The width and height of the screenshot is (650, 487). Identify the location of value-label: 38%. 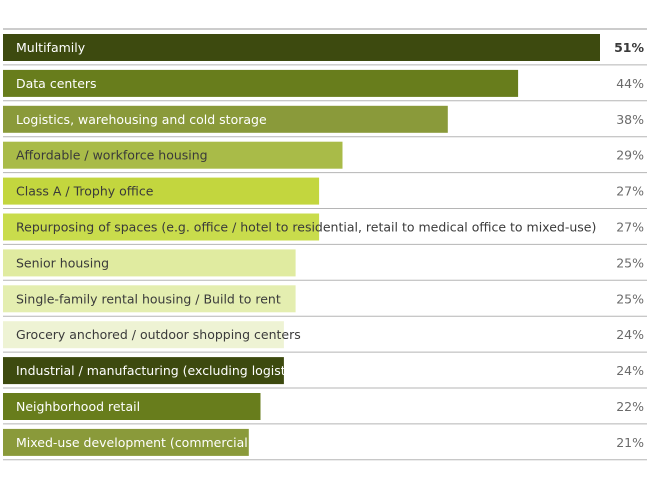
(630, 119).